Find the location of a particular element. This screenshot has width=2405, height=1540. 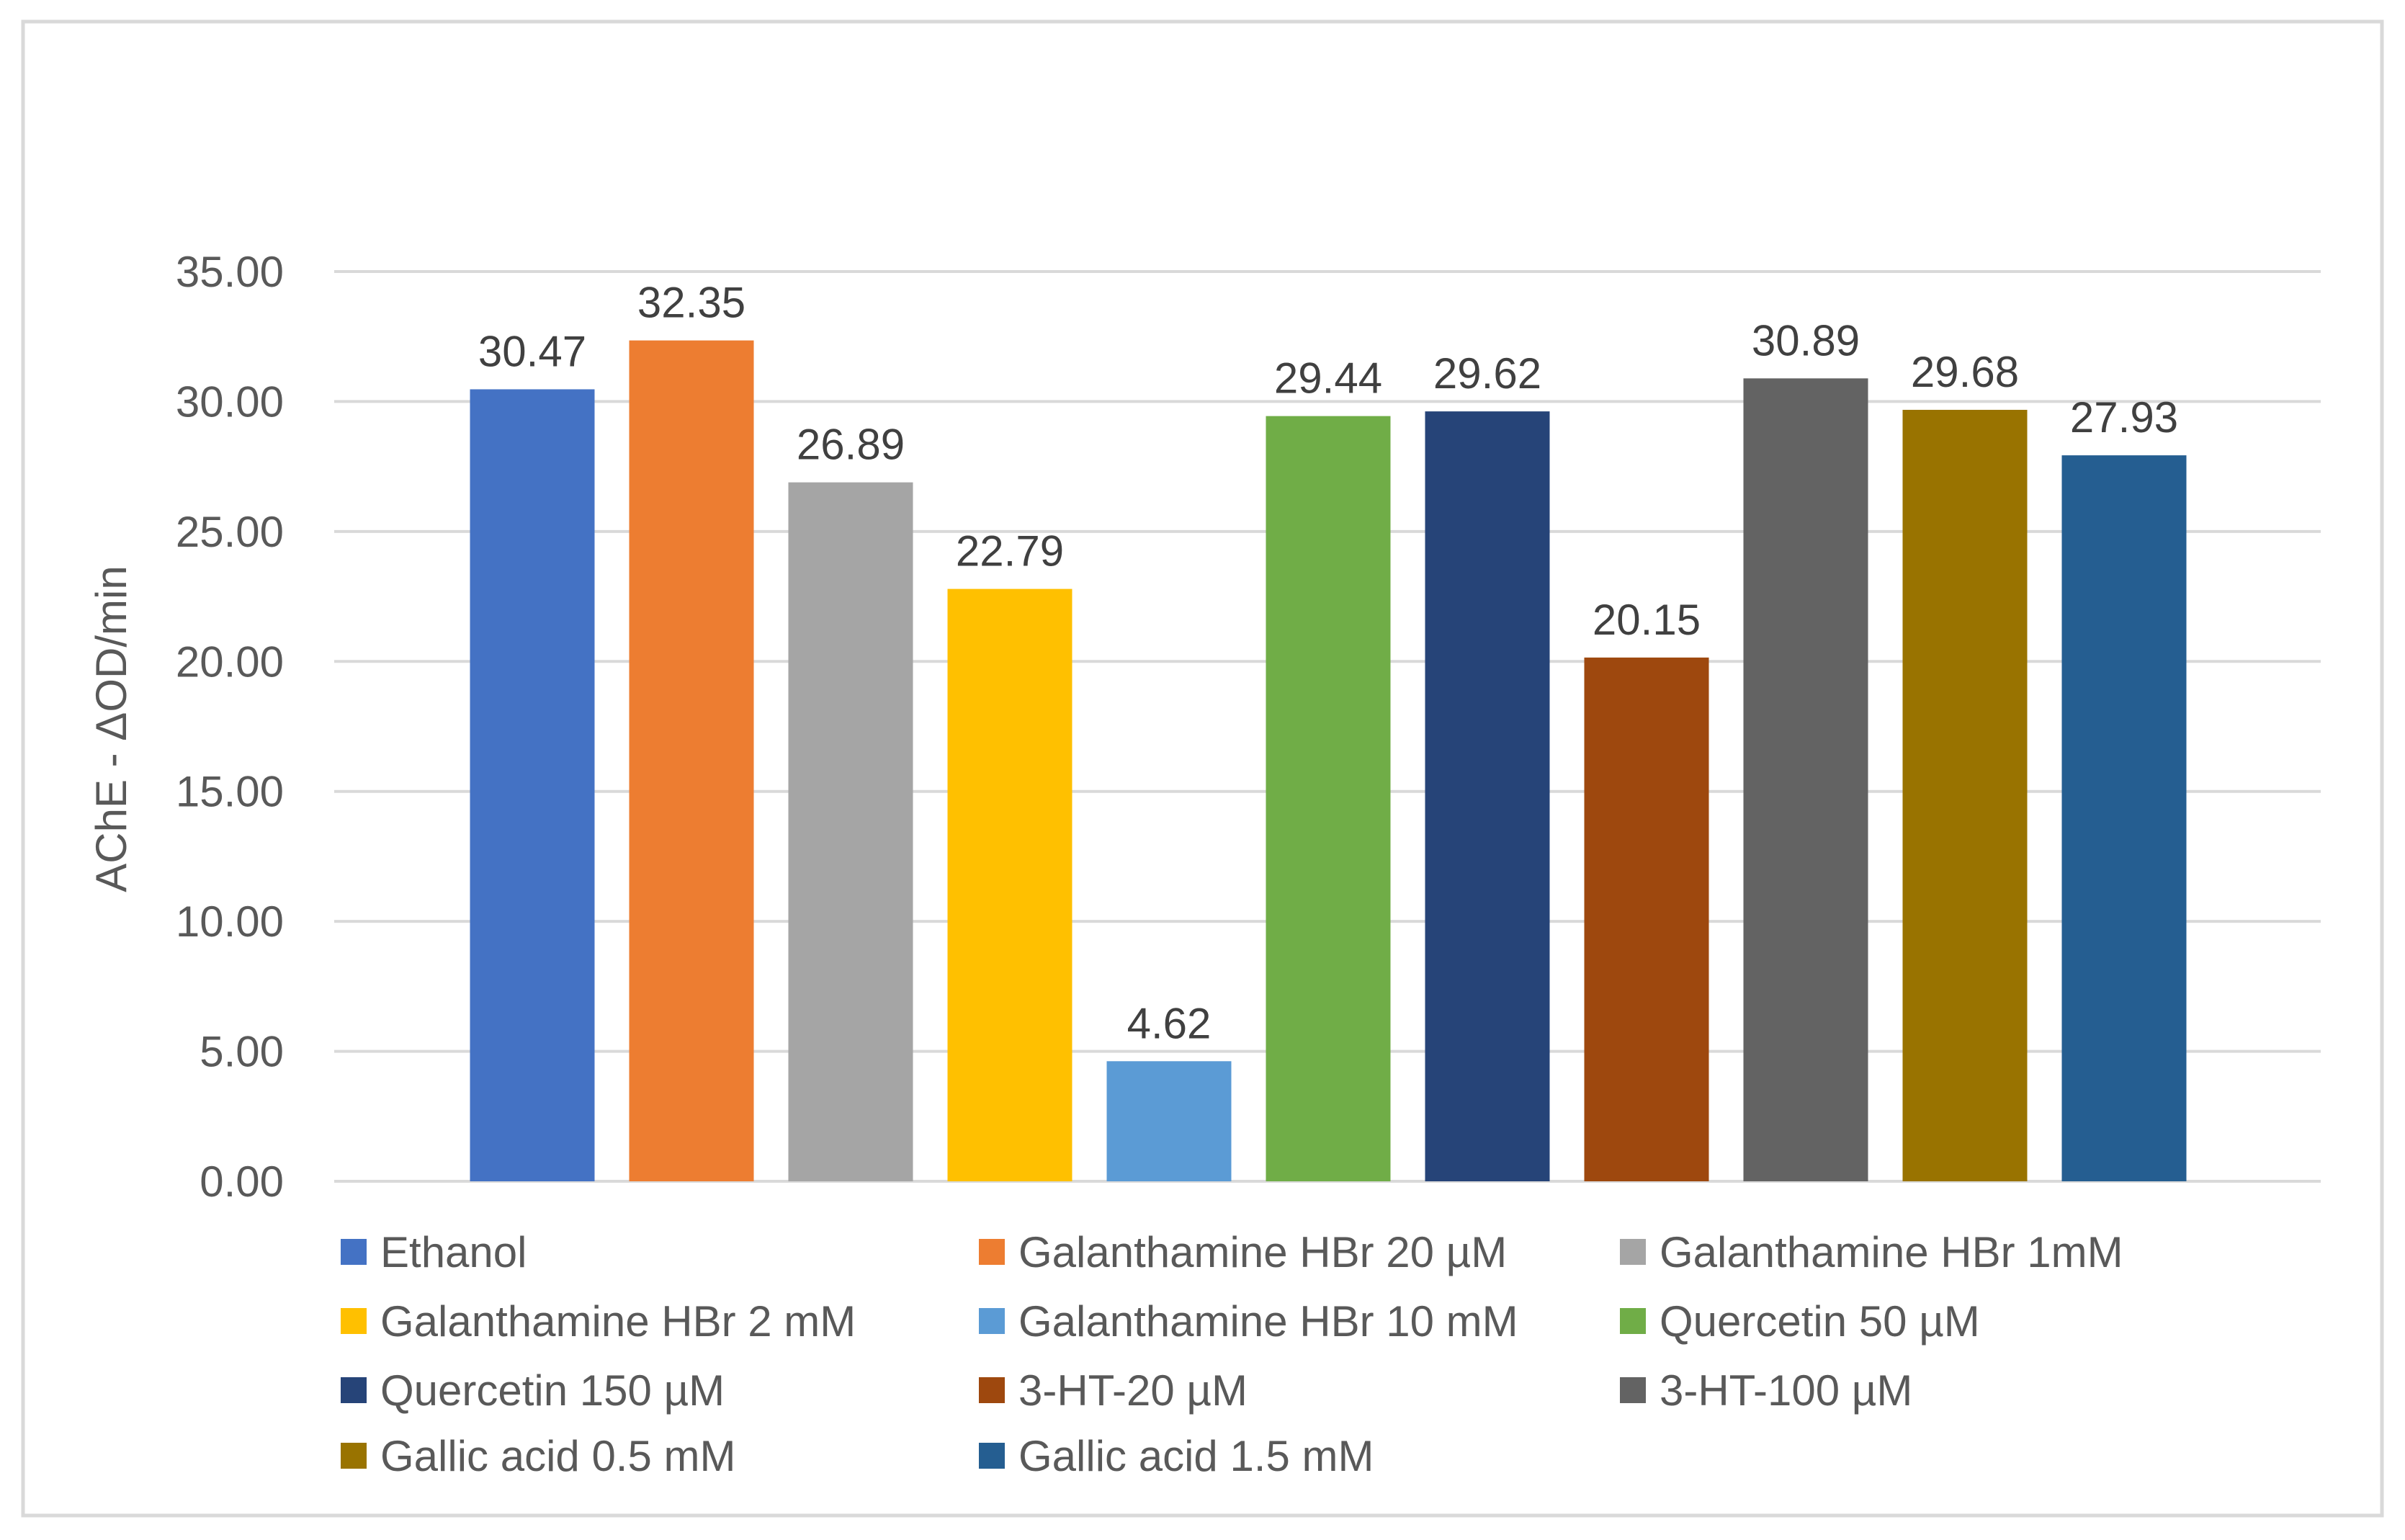

legend-item: Galanthamine HBr 2 mM is located at coordinates (598, 1321).